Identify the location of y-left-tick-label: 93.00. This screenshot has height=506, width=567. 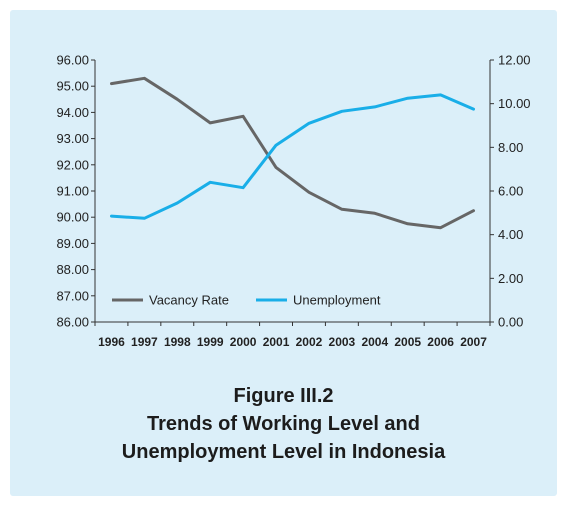
(72, 138).